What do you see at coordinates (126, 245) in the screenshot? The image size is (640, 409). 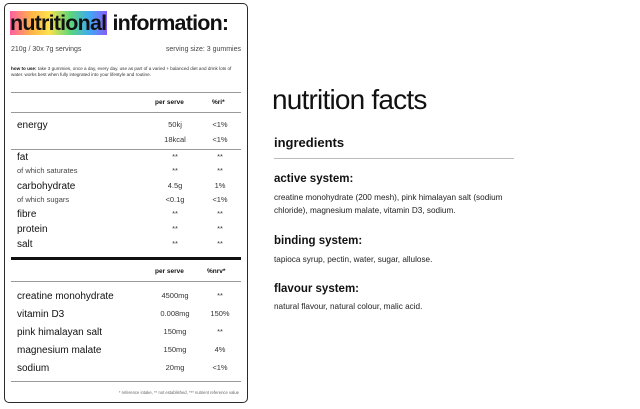 I see `table-row-salt: salt ** **` at bounding box center [126, 245].